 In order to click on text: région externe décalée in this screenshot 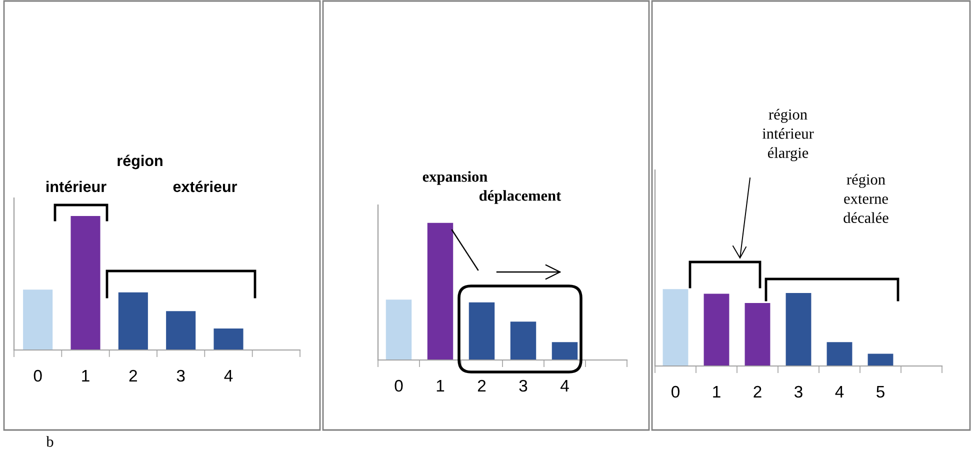, I will do `click(866, 199)`.